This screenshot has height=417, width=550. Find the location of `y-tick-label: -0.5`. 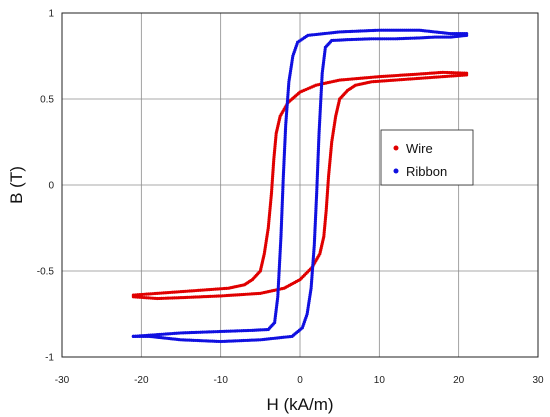

y-tick-label: -0.5 is located at coordinates (46, 272).